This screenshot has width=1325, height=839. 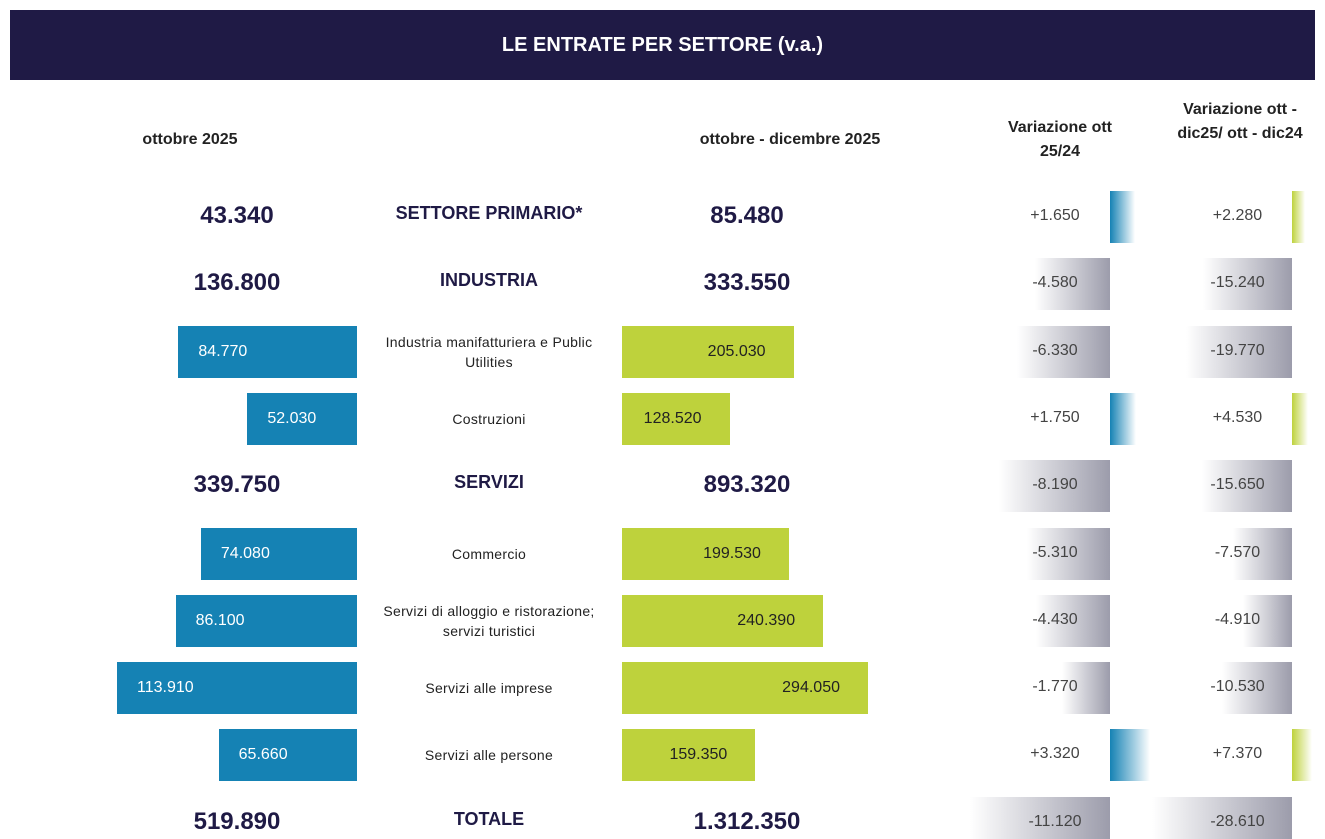 What do you see at coordinates (302, 418) in the screenshot?
I see `bar: 52.030` at bounding box center [302, 418].